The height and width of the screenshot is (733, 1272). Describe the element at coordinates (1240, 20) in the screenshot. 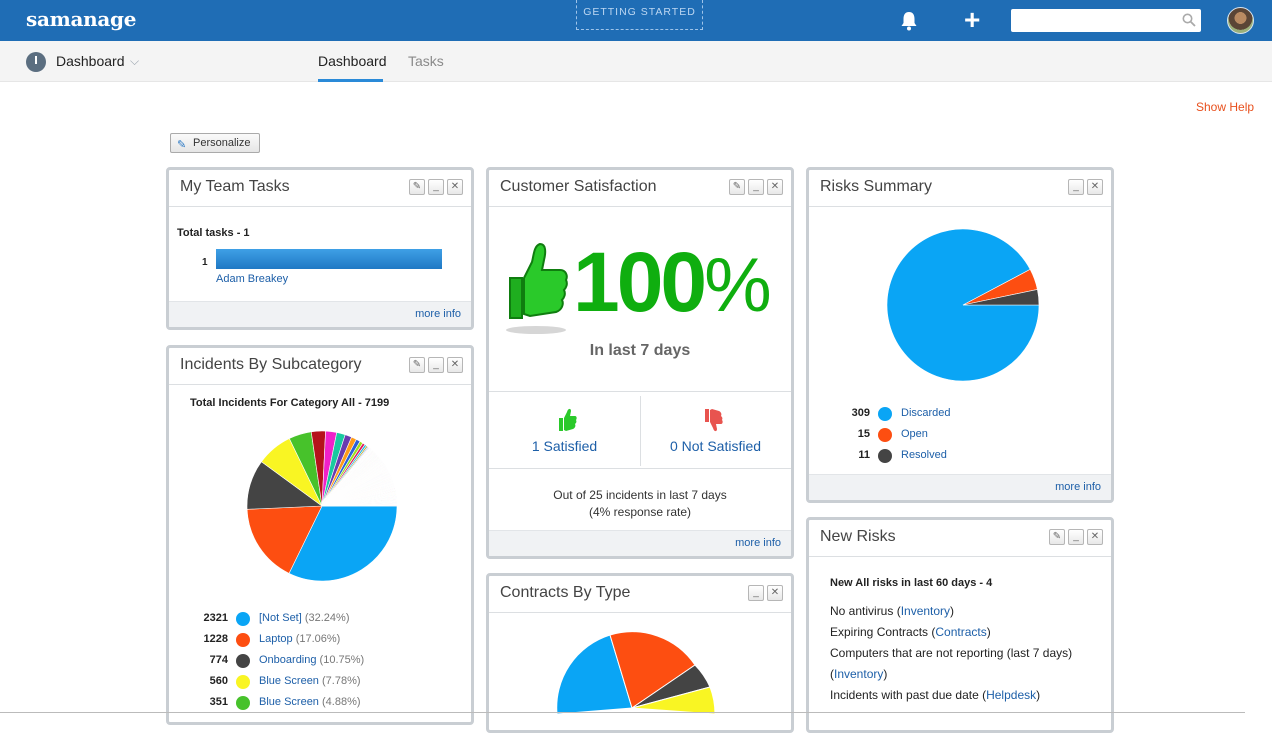

I see `user-avatar` at that location.